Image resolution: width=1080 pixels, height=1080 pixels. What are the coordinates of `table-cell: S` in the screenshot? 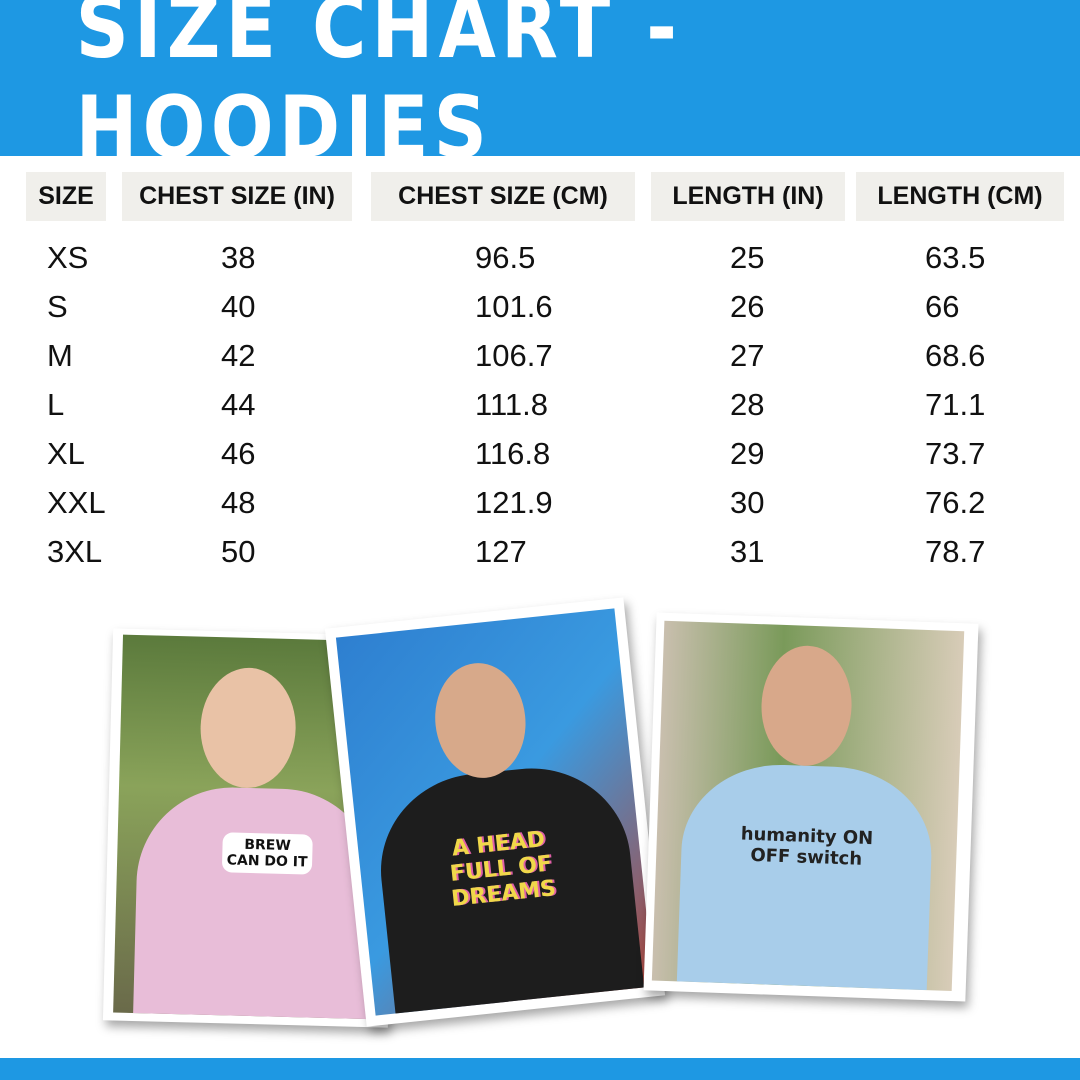 It's located at (57, 306).